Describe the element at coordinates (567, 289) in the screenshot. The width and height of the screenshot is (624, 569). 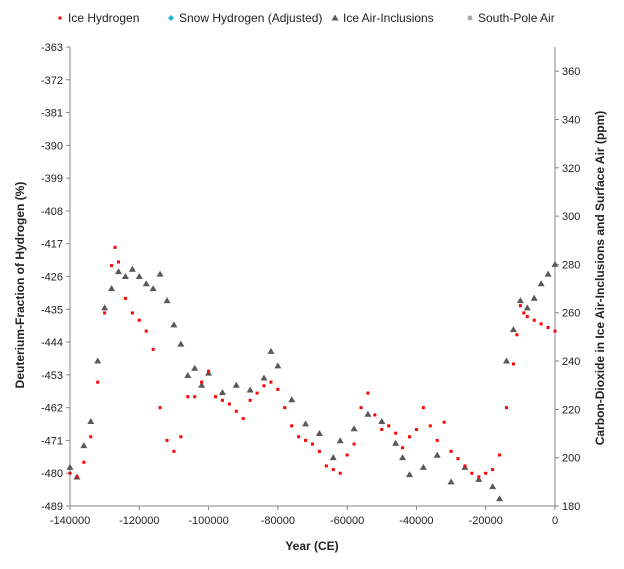
I see `right-axis-ticks: 180 200 220 240 260 280 300 320 340 360` at that location.